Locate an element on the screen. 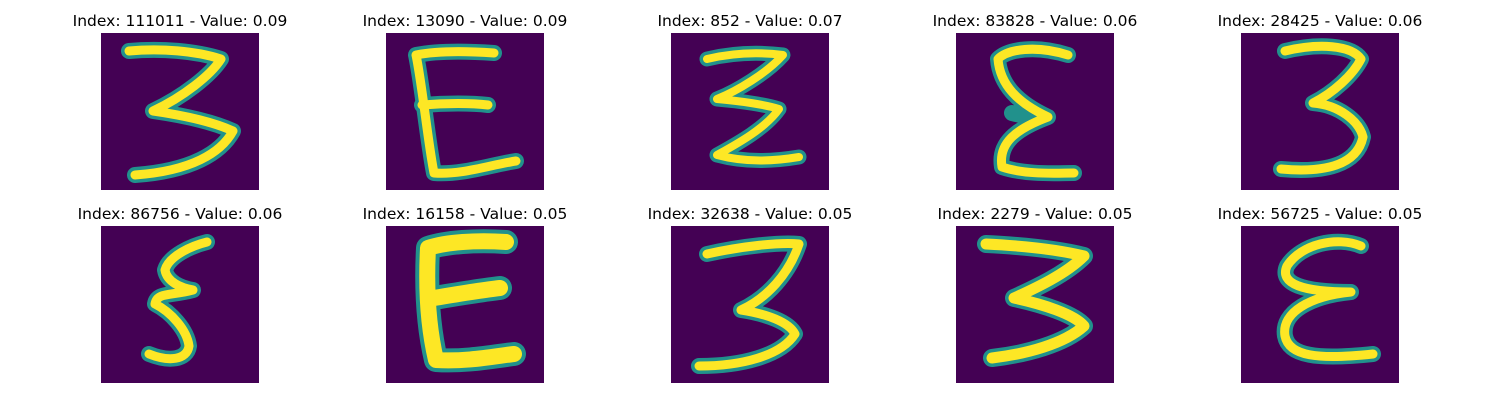 This screenshot has width=1500, height=400. panel-title: Index: 111011 - Value: 0.09 is located at coordinates (180, 21).